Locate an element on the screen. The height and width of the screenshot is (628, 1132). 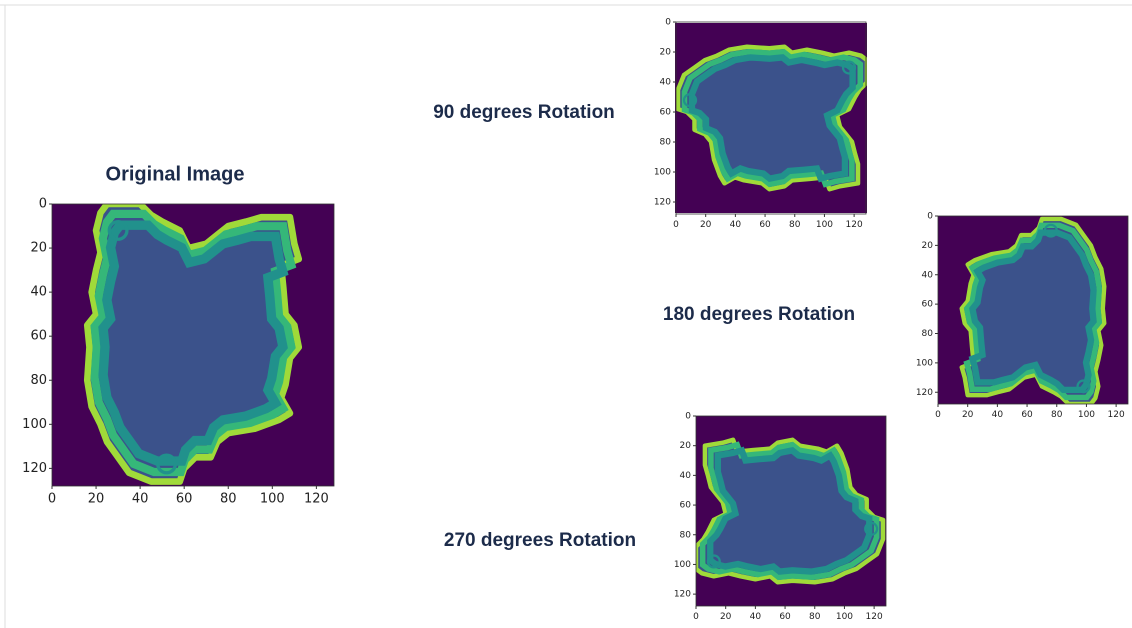
panel-title: 180 degrees Rotation is located at coordinates (759, 314).